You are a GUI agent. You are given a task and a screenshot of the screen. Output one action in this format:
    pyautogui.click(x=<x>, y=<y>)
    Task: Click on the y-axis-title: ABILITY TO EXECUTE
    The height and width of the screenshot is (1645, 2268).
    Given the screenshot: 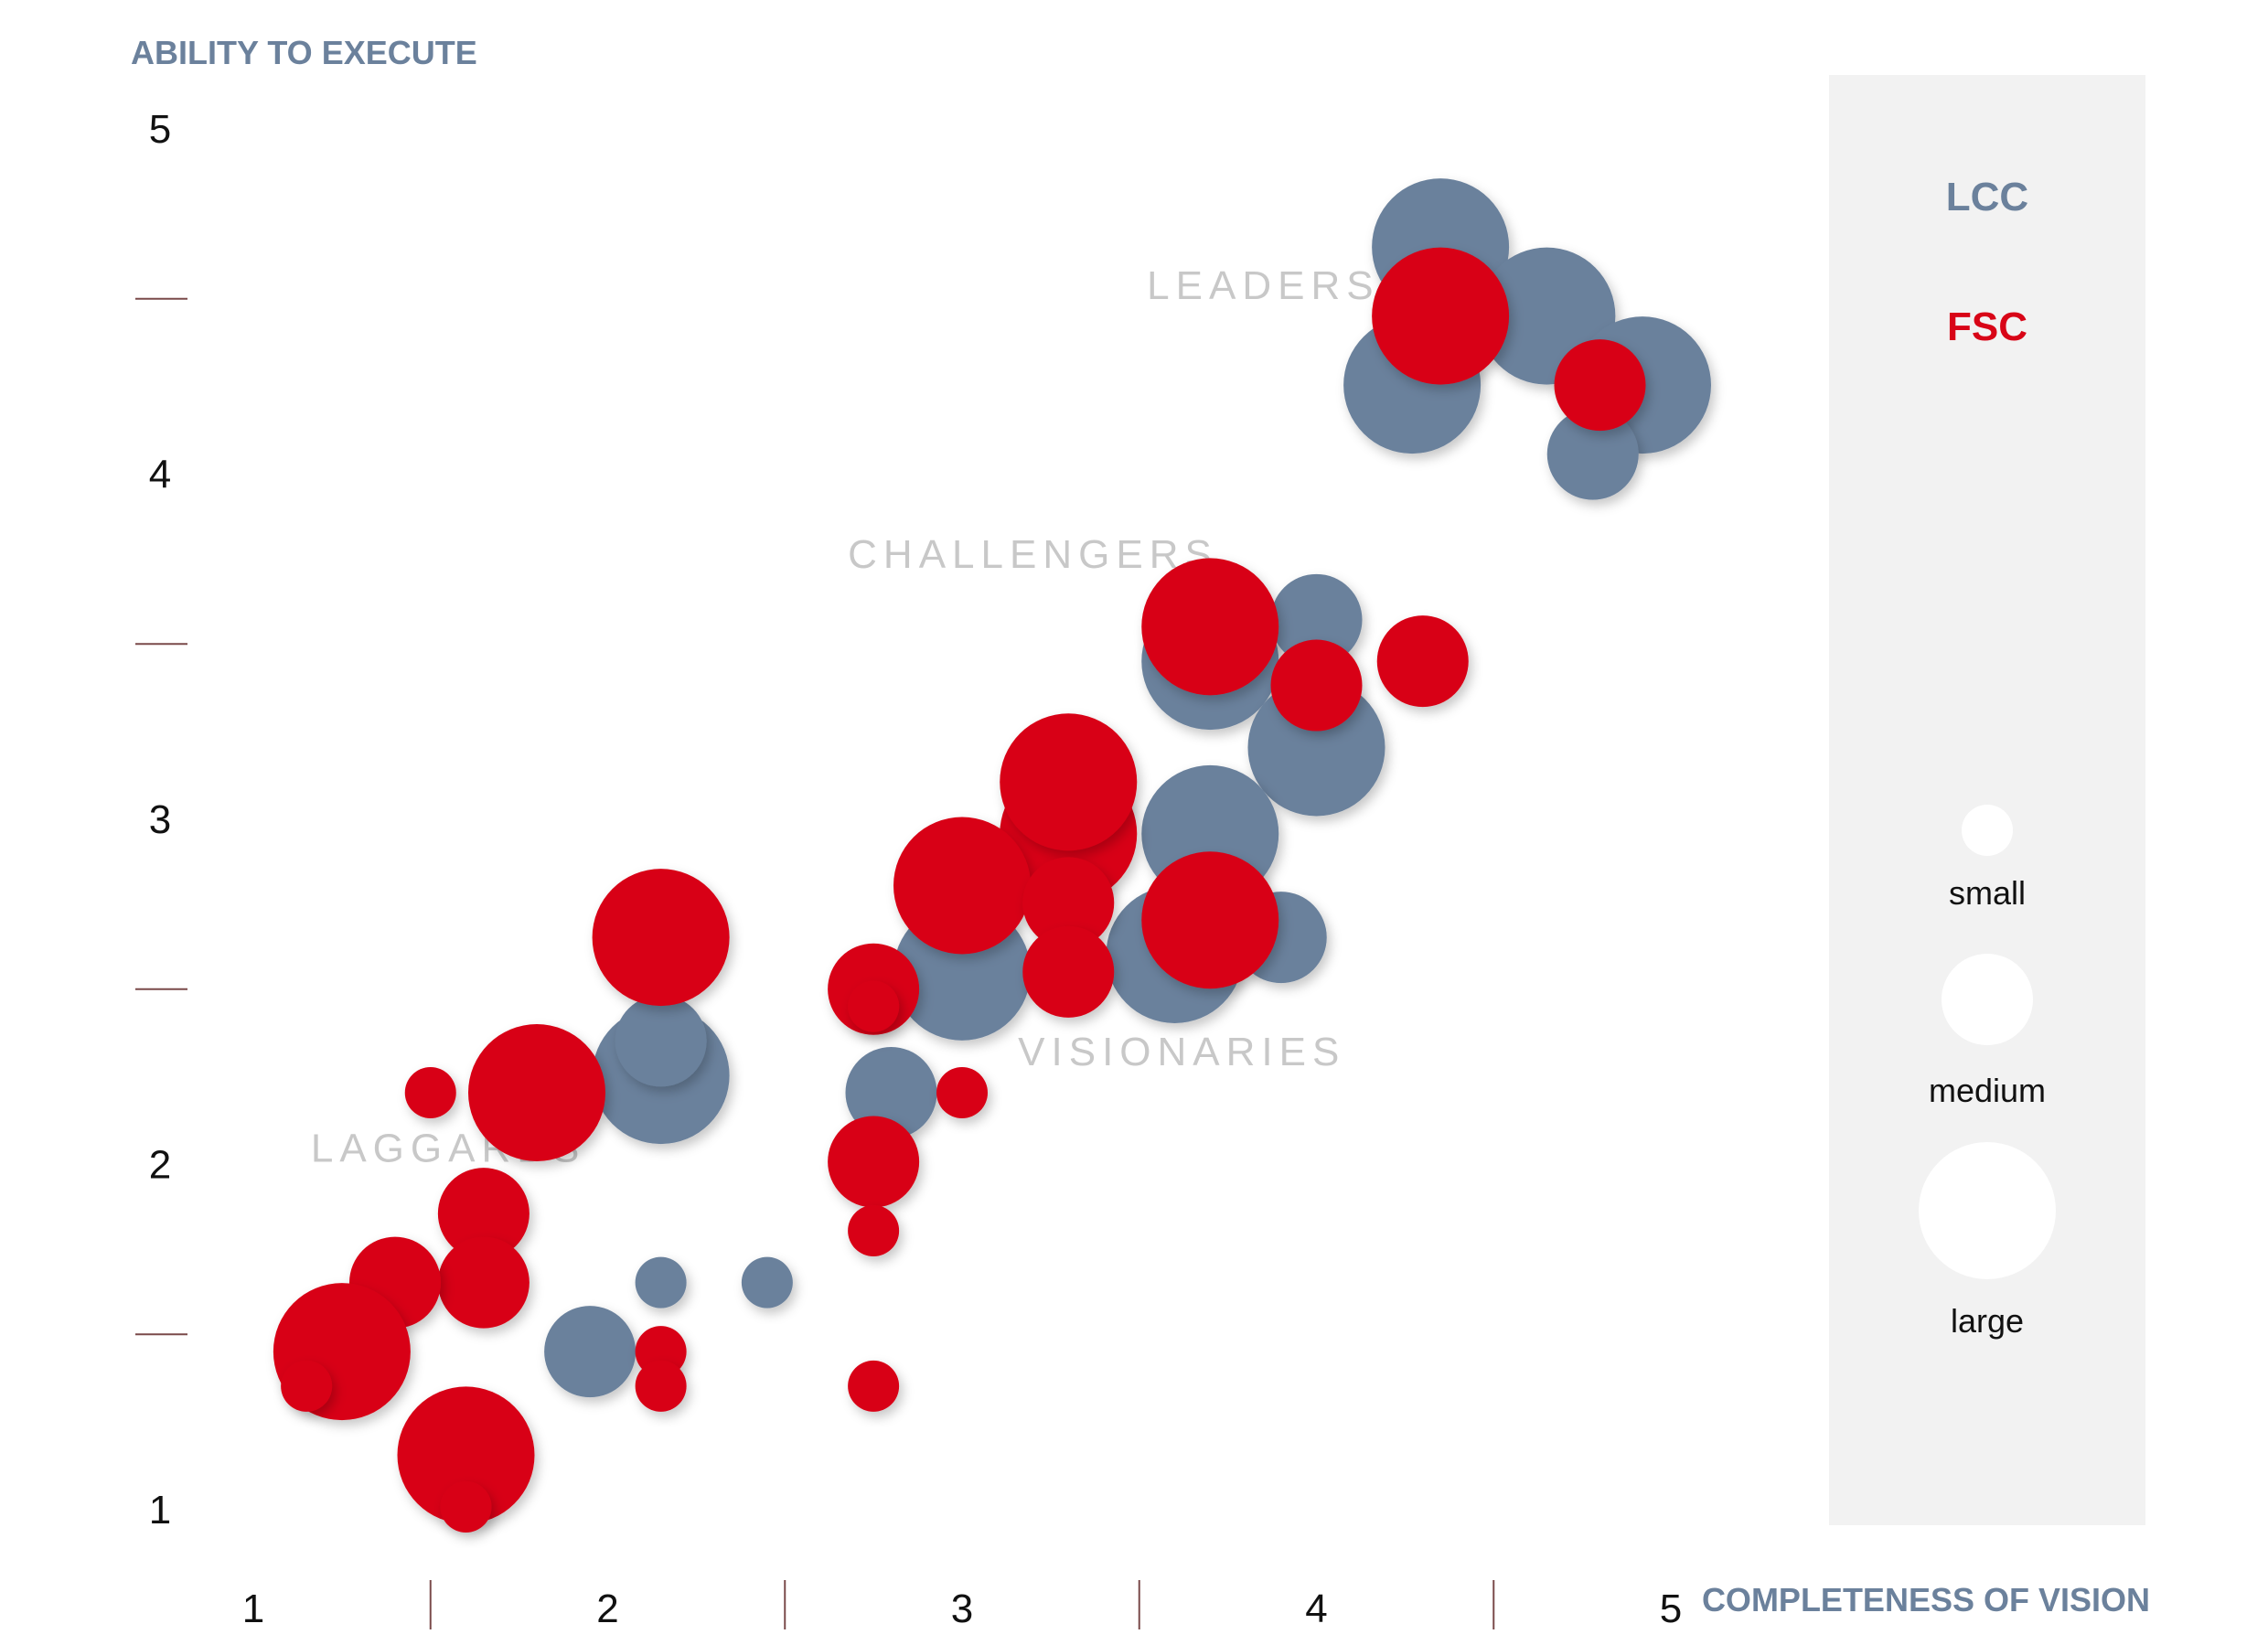 What is the action you would take?
    pyautogui.click(x=304, y=52)
    